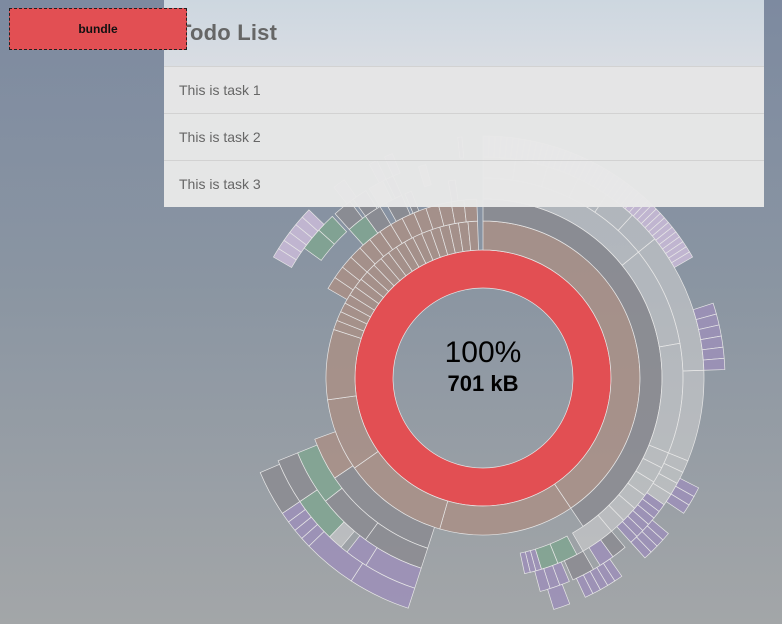  I want to click on todo-item-1: This is task 1, so click(464, 89).